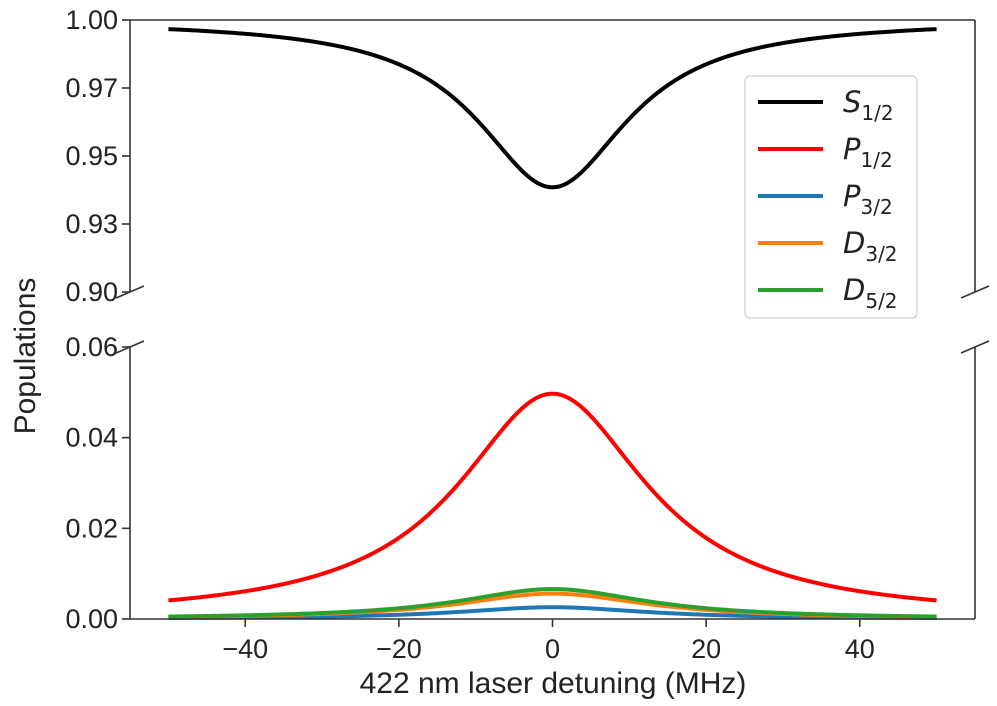 This screenshot has height=706, width=997. Describe the element at coordinates (553, 683) in the screenshot. I see `x-axis-label: 422 nm laser detuning (MHz)` at that location.